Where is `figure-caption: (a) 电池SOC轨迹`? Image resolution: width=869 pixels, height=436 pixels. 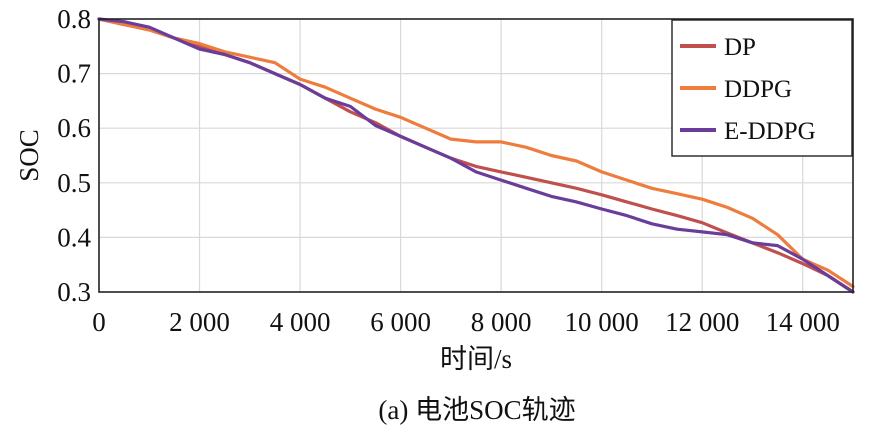
figure-caption: (a) 电池SOC轨迹 is located at coordinates (476, 410).